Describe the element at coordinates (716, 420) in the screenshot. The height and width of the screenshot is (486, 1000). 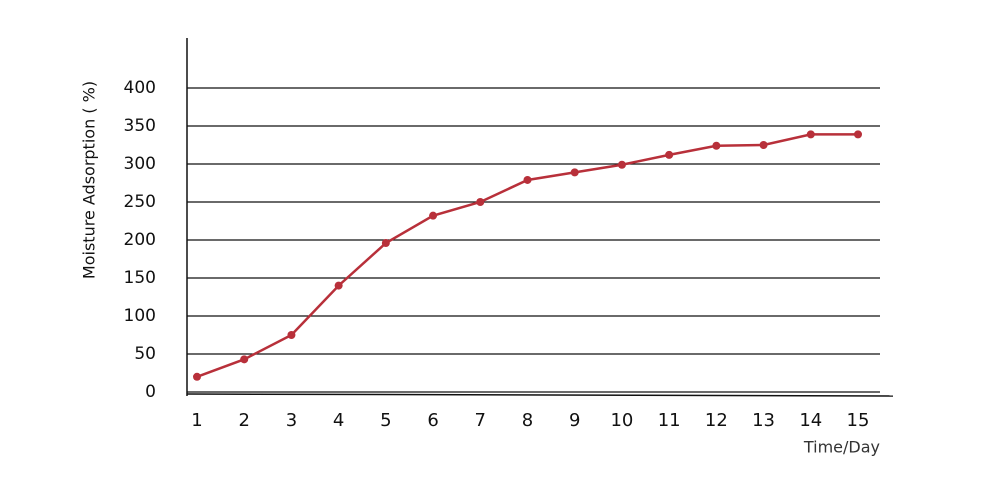
I see `x-tick-label: 12` at that location.